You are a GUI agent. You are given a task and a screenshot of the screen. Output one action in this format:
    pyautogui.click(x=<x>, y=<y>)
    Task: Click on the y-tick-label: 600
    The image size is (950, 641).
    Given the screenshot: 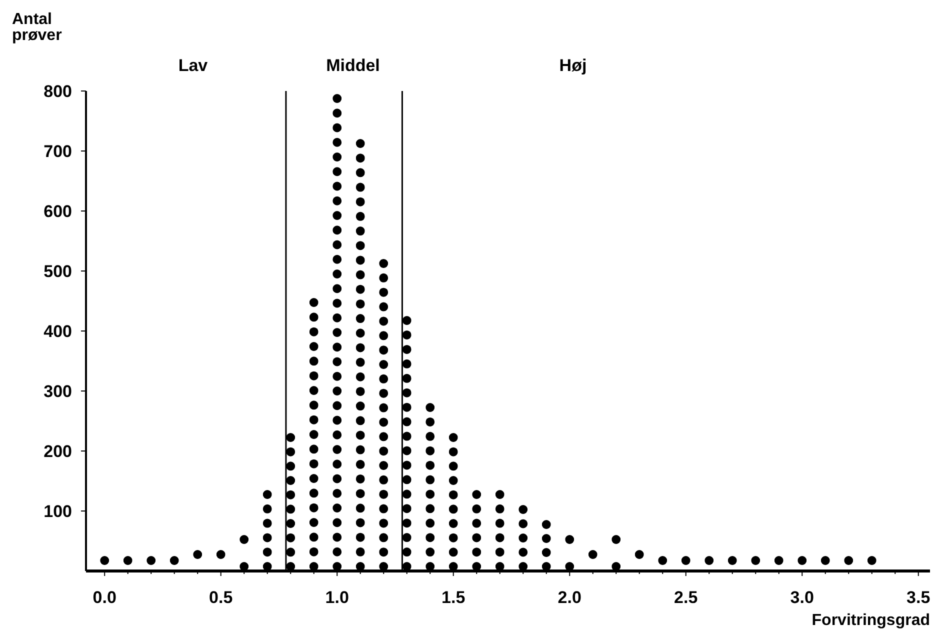 What is the action you would take?
    pyautogui.click(x=58, y=211)
    